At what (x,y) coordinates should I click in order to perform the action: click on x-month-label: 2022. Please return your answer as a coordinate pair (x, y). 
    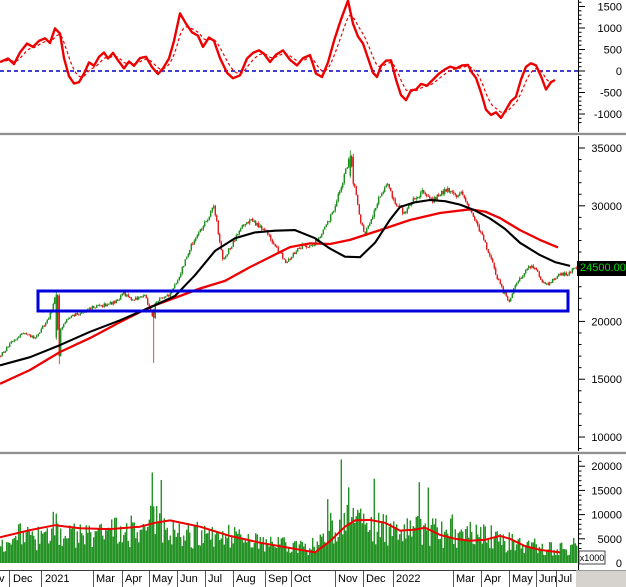
    Looking at the image, I should click on (408, 579).